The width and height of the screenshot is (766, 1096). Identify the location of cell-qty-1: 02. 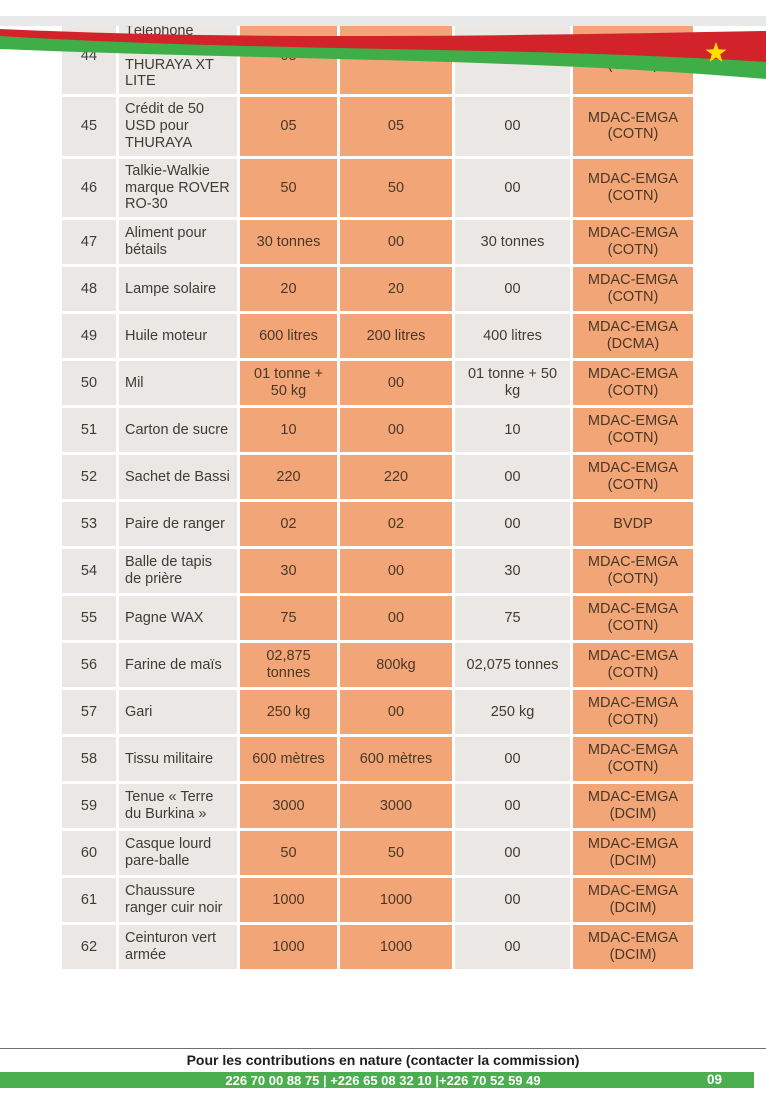
(288, 524).